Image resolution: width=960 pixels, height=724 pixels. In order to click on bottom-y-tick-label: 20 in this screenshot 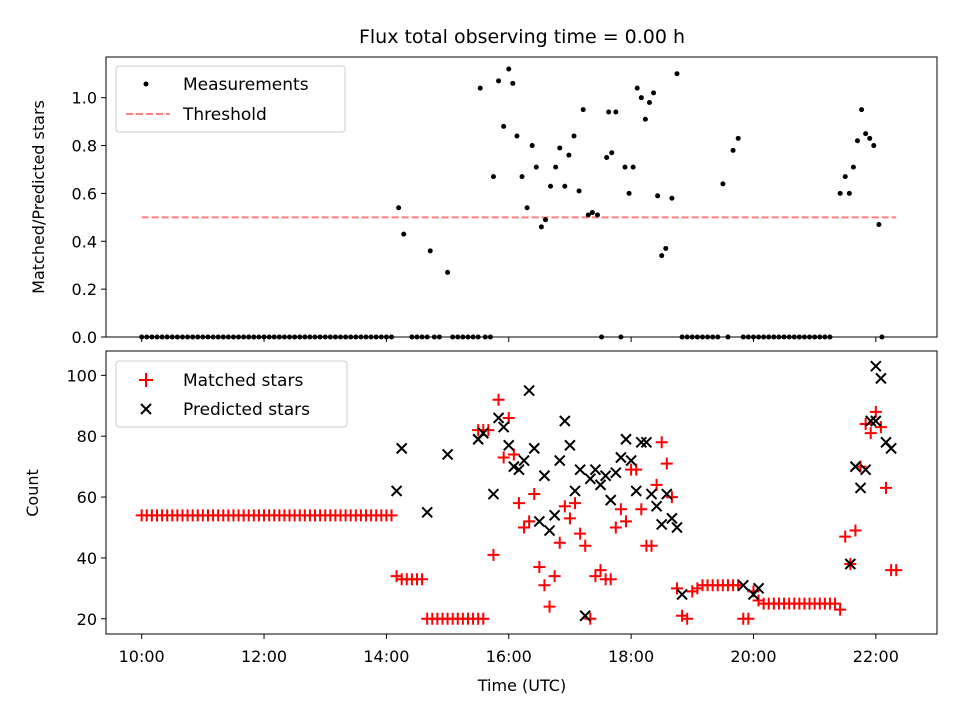, I will do `click(87, 619)`.